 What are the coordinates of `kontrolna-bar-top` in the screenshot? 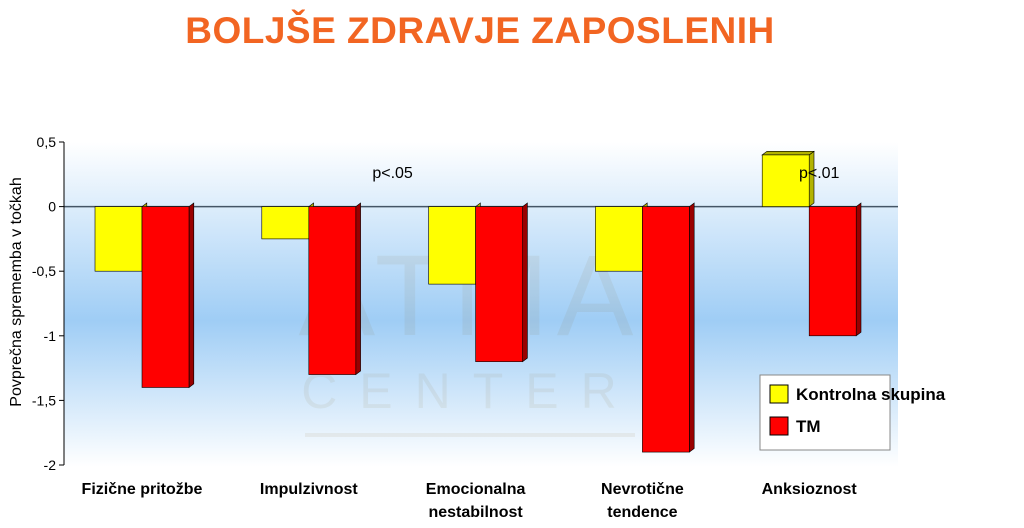 It's located at (788, 153).